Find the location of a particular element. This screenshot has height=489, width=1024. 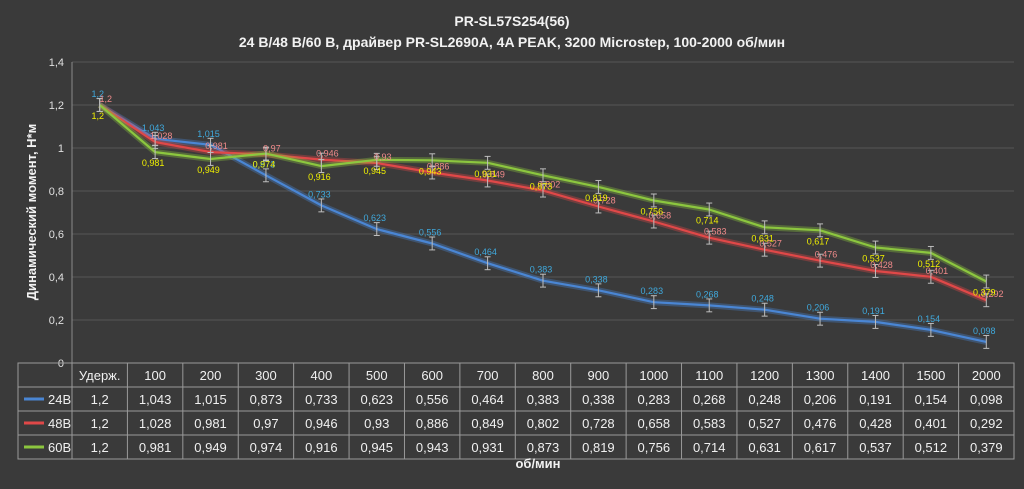

table-cell: 0,248 is located at coordinates (764, 399).